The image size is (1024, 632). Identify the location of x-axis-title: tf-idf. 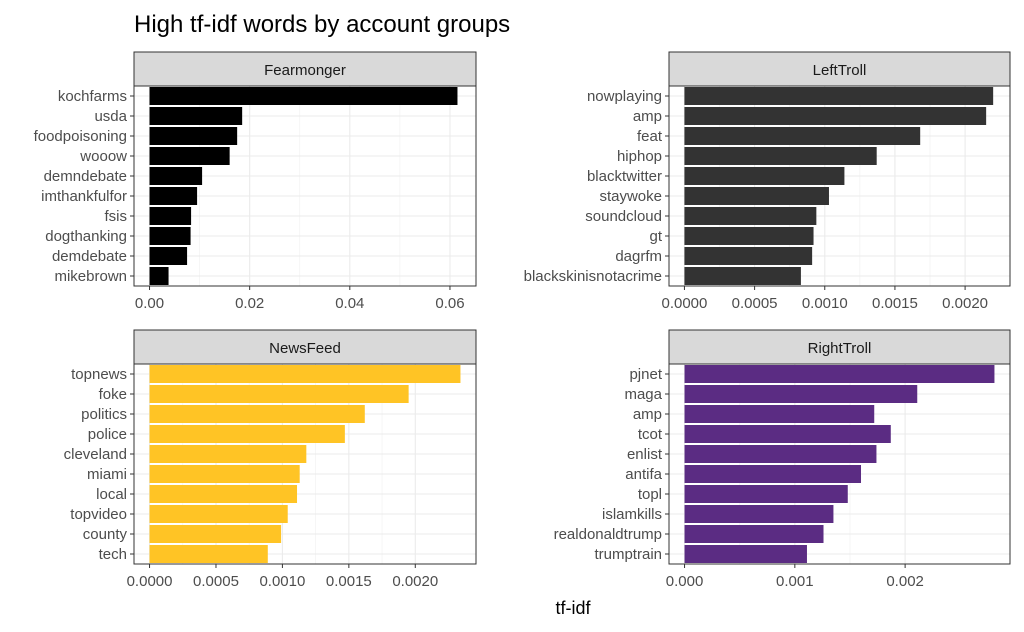
(573, 608).